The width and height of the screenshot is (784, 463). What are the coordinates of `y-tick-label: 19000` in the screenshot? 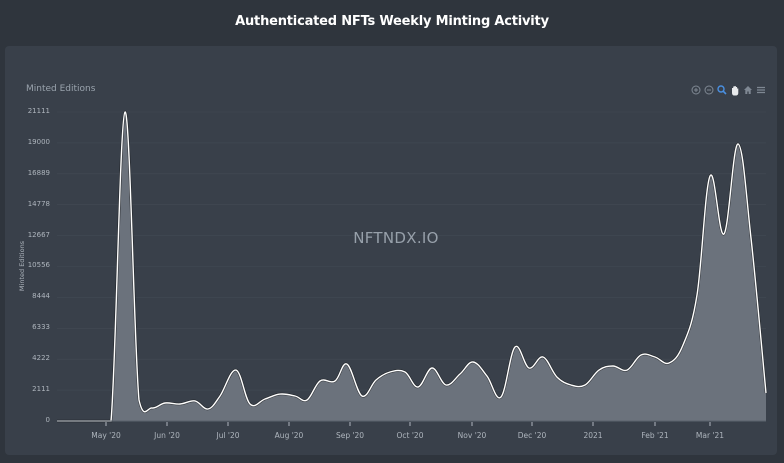 It's located at (38, 141).